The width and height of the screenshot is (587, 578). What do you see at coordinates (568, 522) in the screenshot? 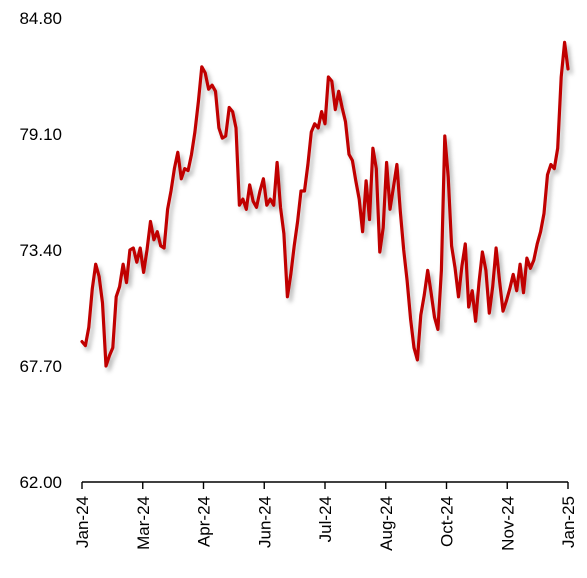
I see `x-tick-label: Jan-25` at bounding box center [568, 522].